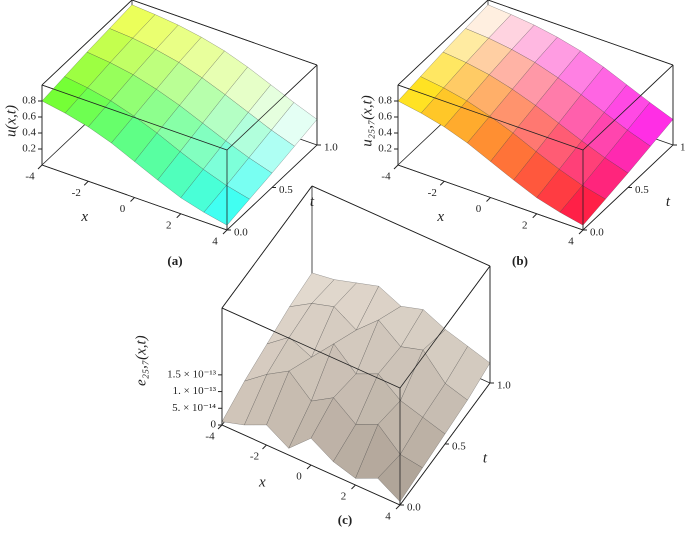  I want to click on z-tick-label: 1.5 × 10⁻¹³, so click(192, 374).